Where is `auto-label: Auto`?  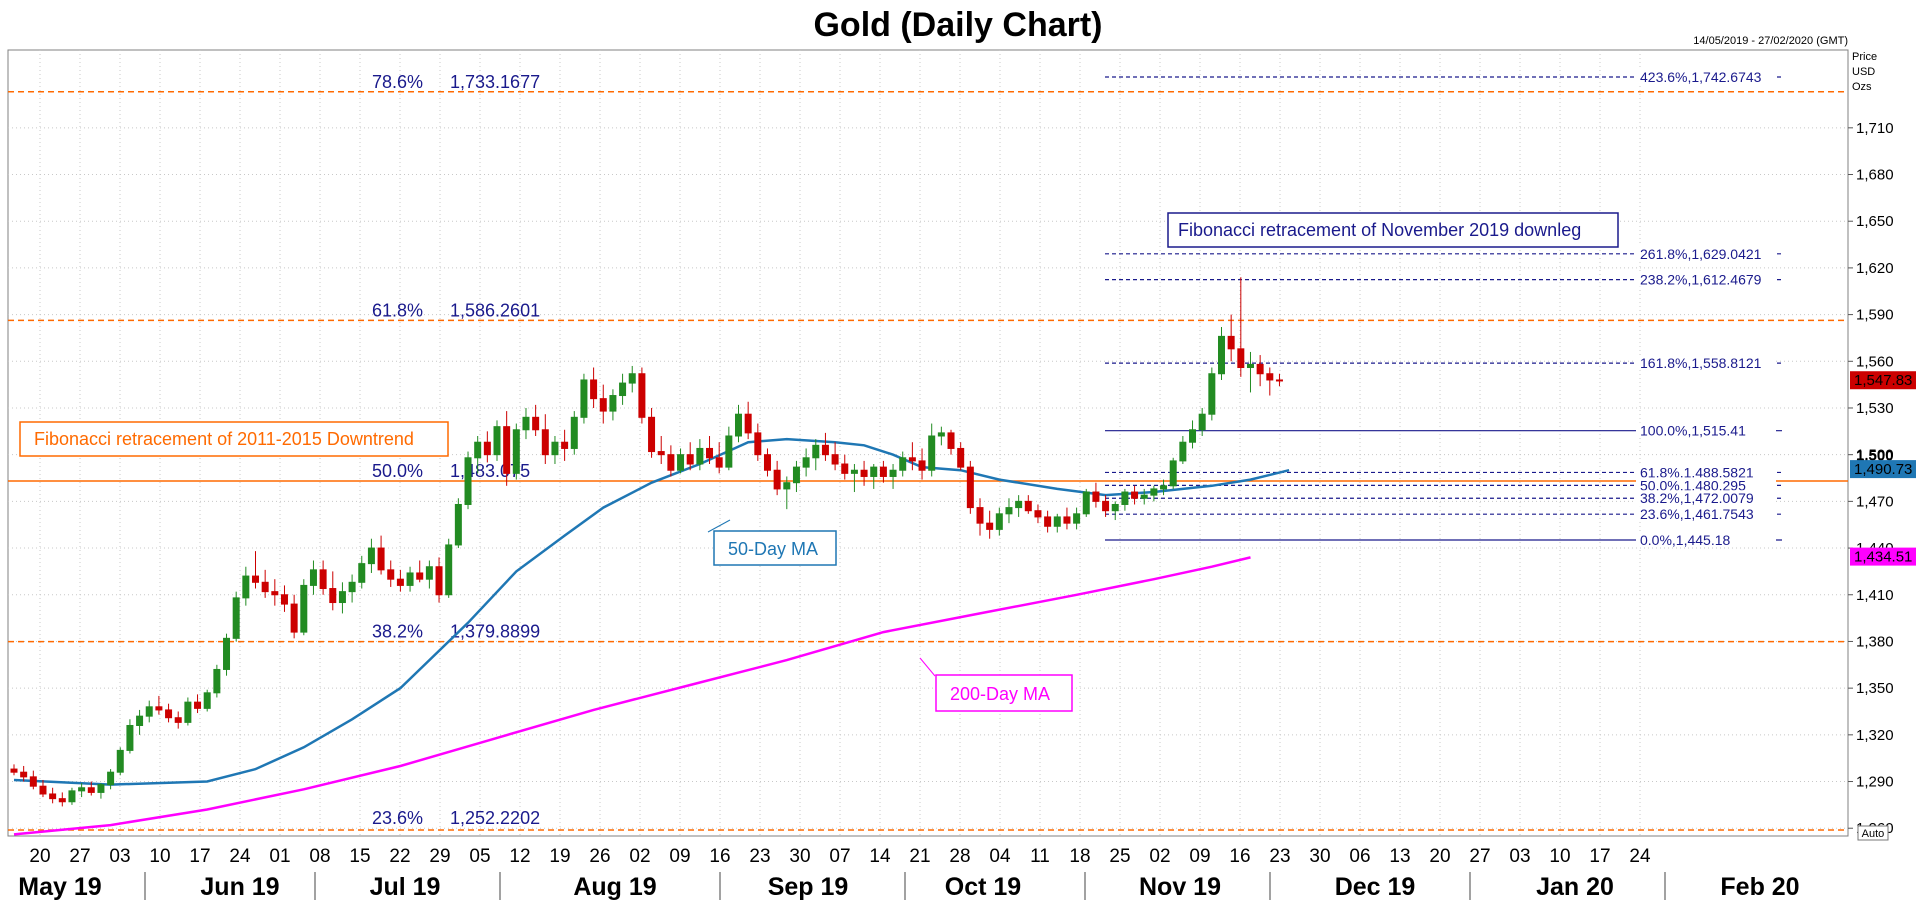
auto-label: Auto is located at coordinates (1873, 834).